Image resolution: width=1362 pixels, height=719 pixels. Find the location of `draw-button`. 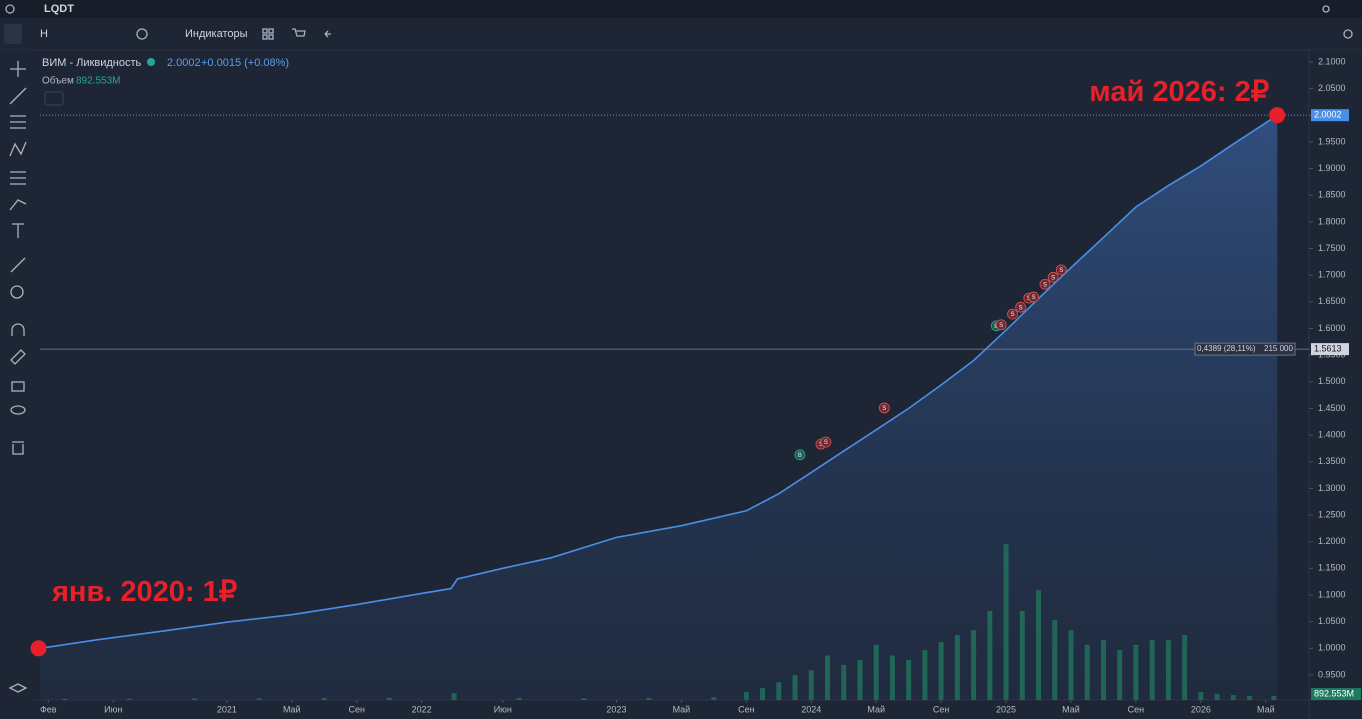

draw-button is located at coordinates (13, 34).